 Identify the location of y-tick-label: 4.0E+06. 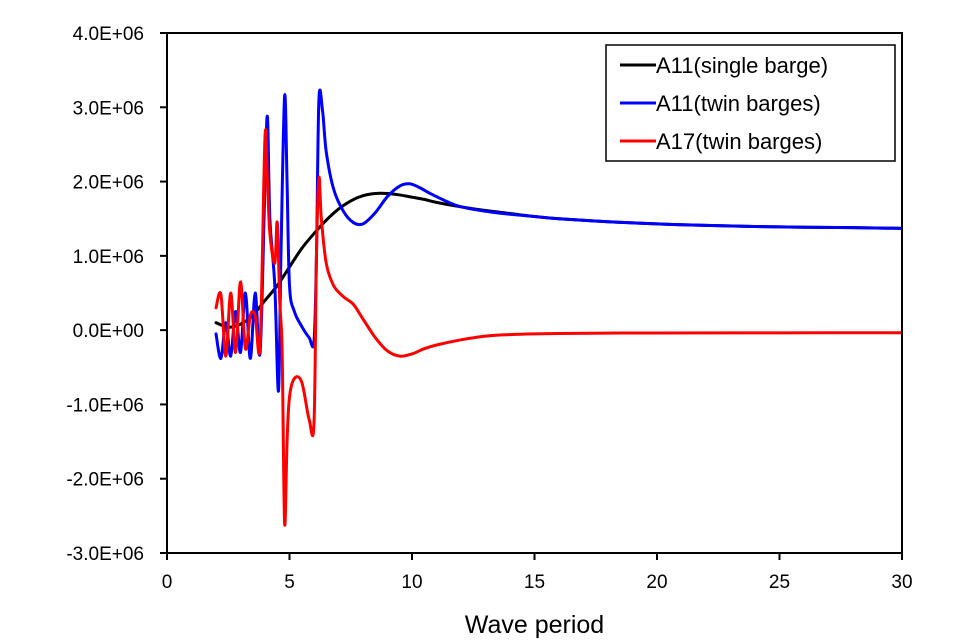
(108, 34).